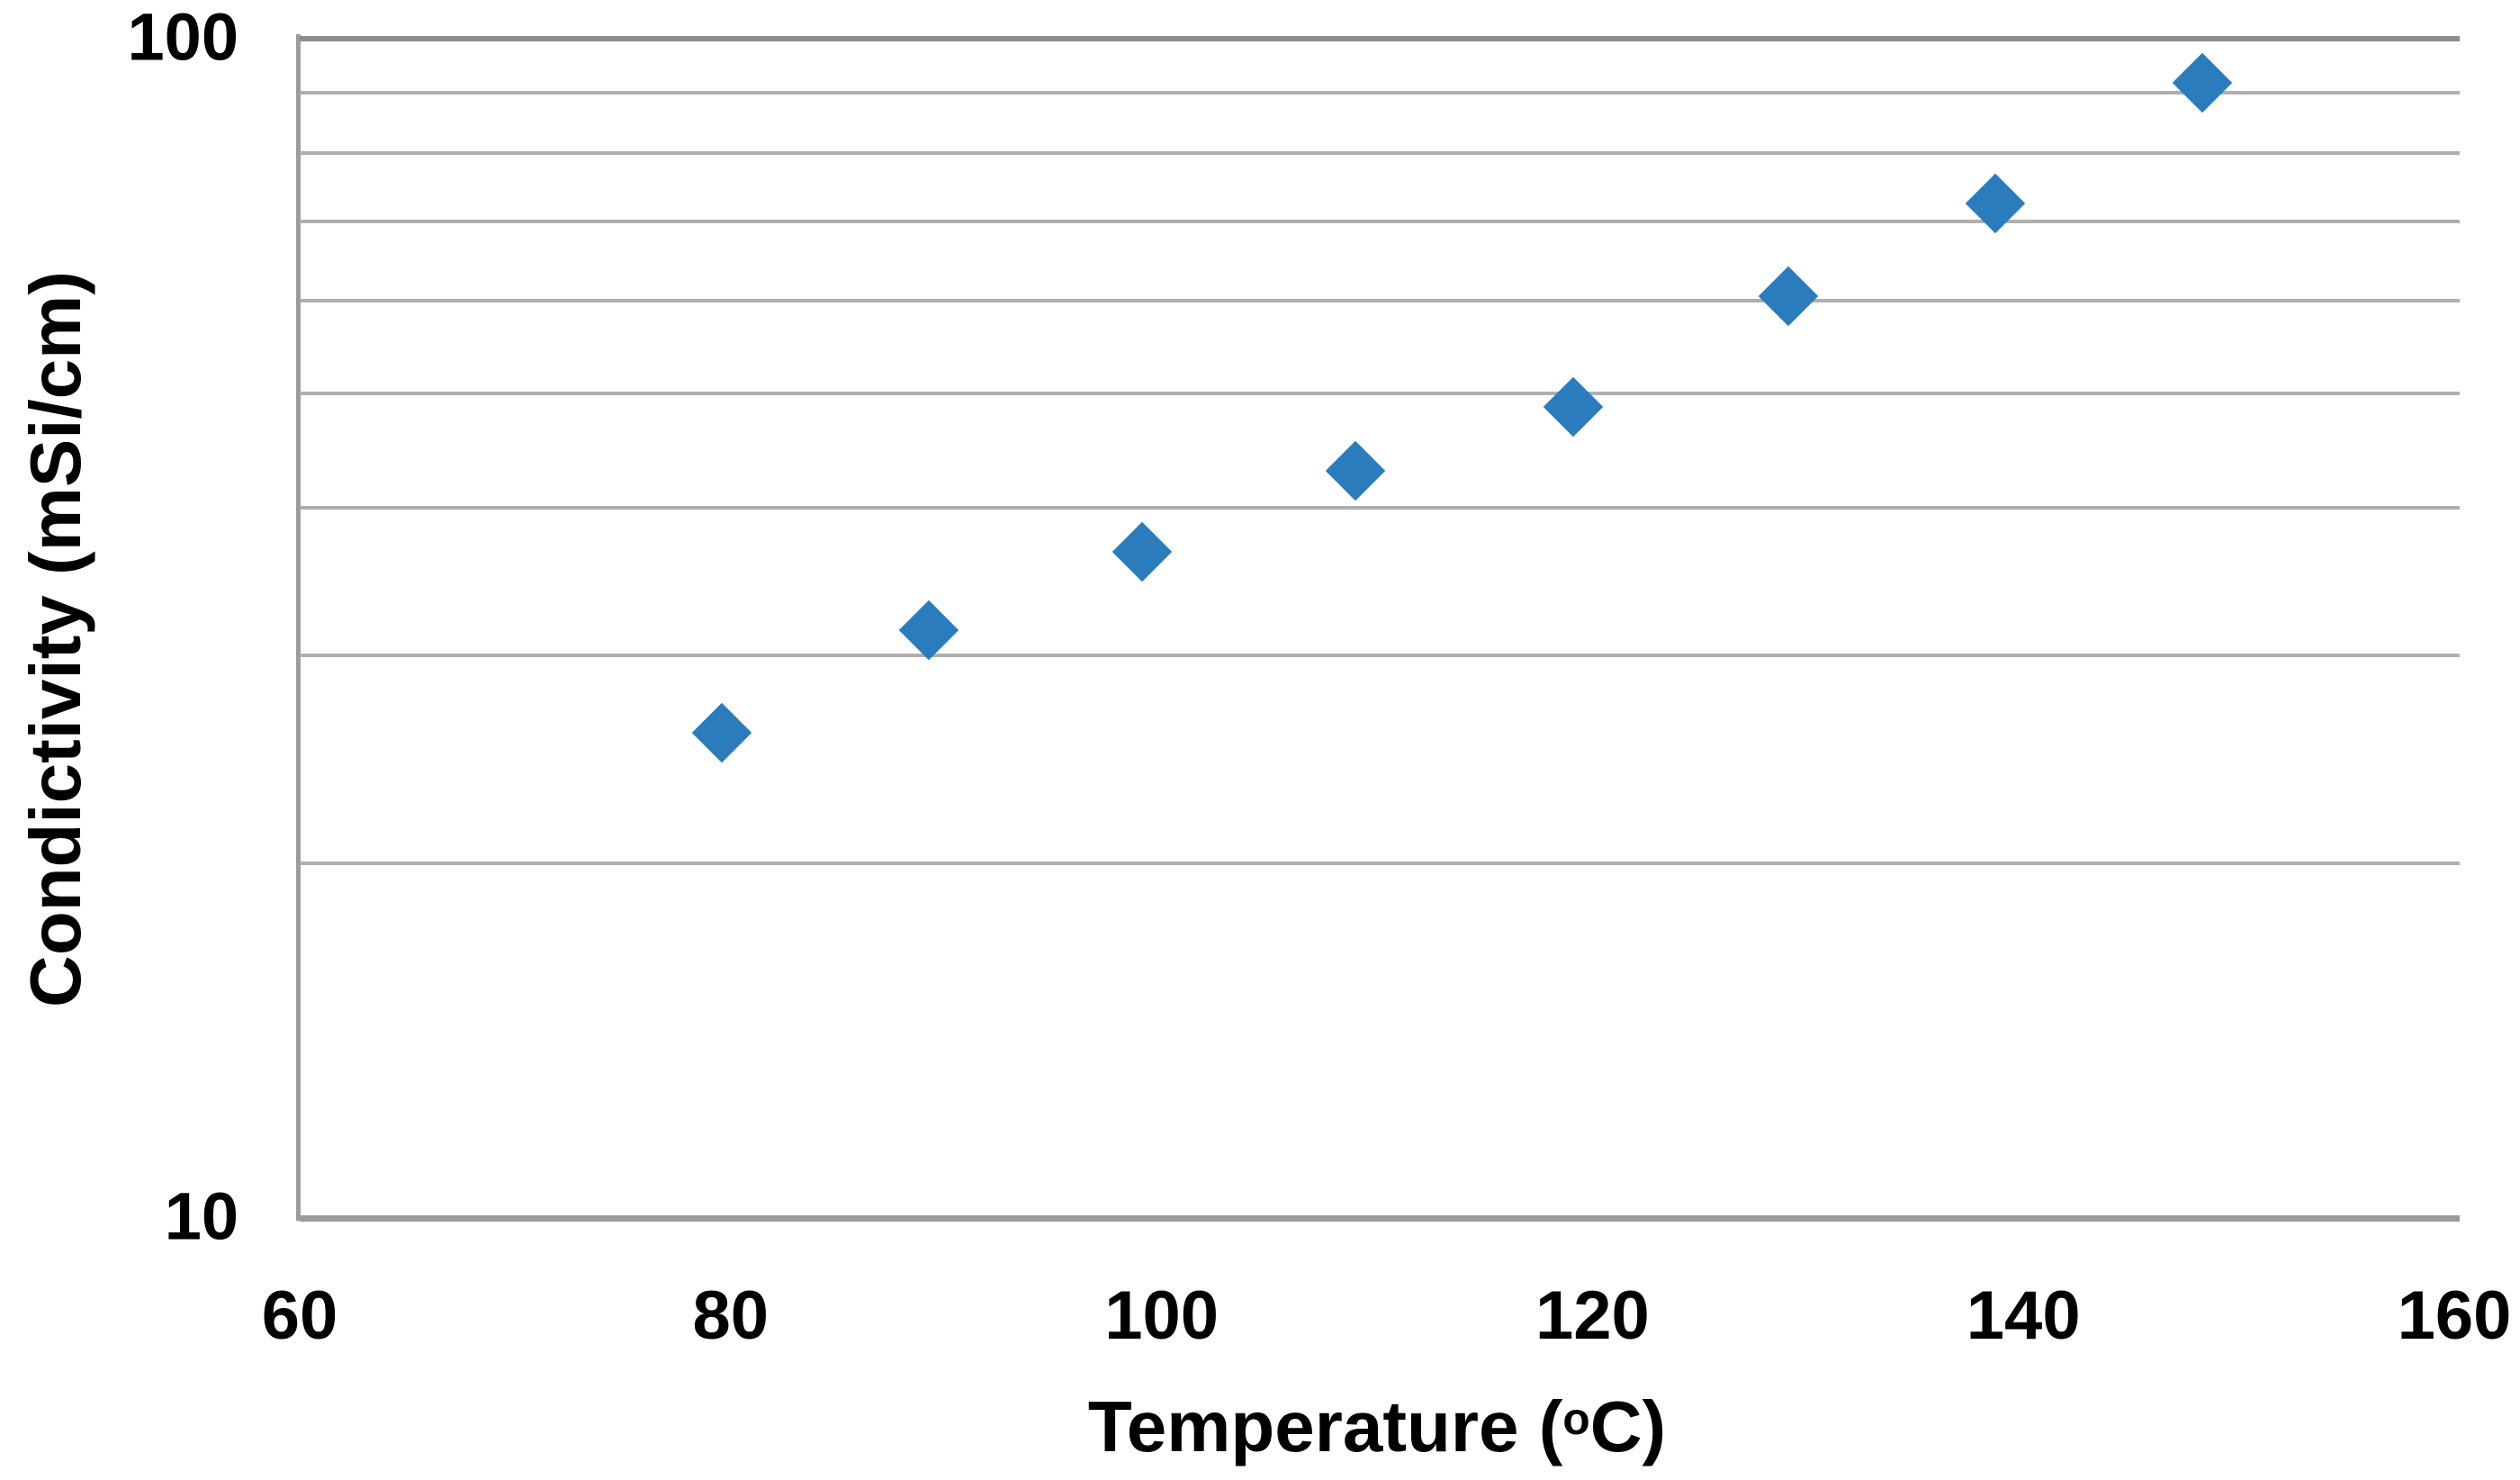  I want to click on x-tick-label-80: 80, so click(731, 1315).